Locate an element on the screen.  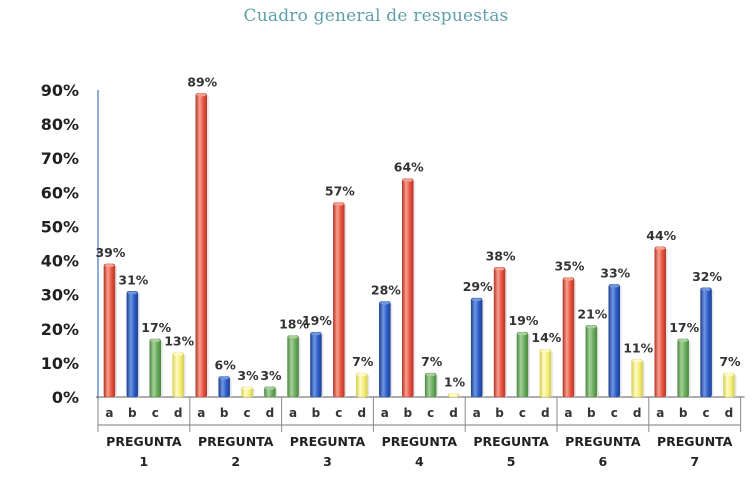
bar-pregunta-5-b is located at coordinates (499, 332).